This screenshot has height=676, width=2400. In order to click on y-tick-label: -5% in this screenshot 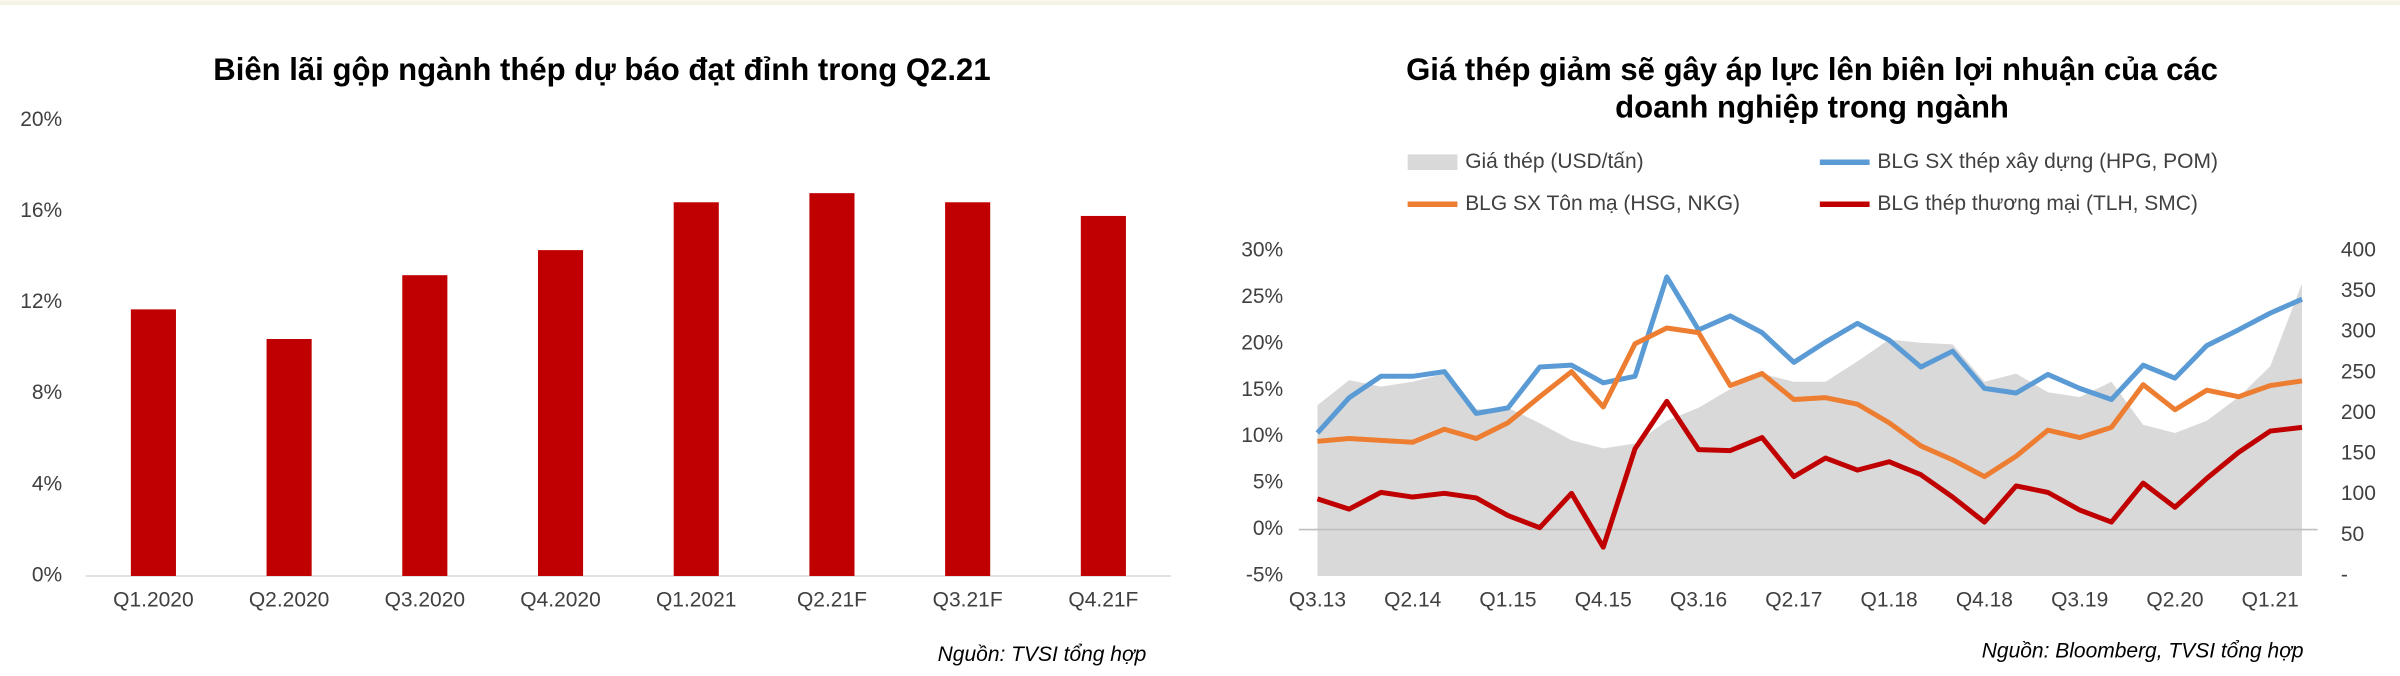, I will do `click(1264, 575)`.